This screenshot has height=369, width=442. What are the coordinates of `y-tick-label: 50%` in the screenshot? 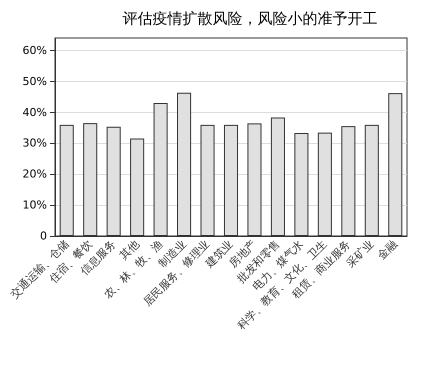 It's located at (34, 81).